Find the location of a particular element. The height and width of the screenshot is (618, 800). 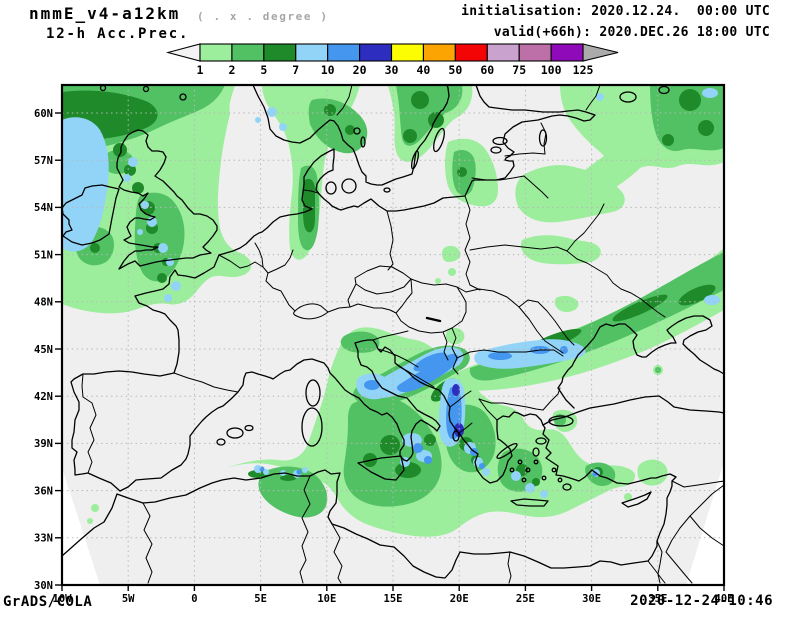

lat-tick-label: 48N is located at coordinates (43, 303).